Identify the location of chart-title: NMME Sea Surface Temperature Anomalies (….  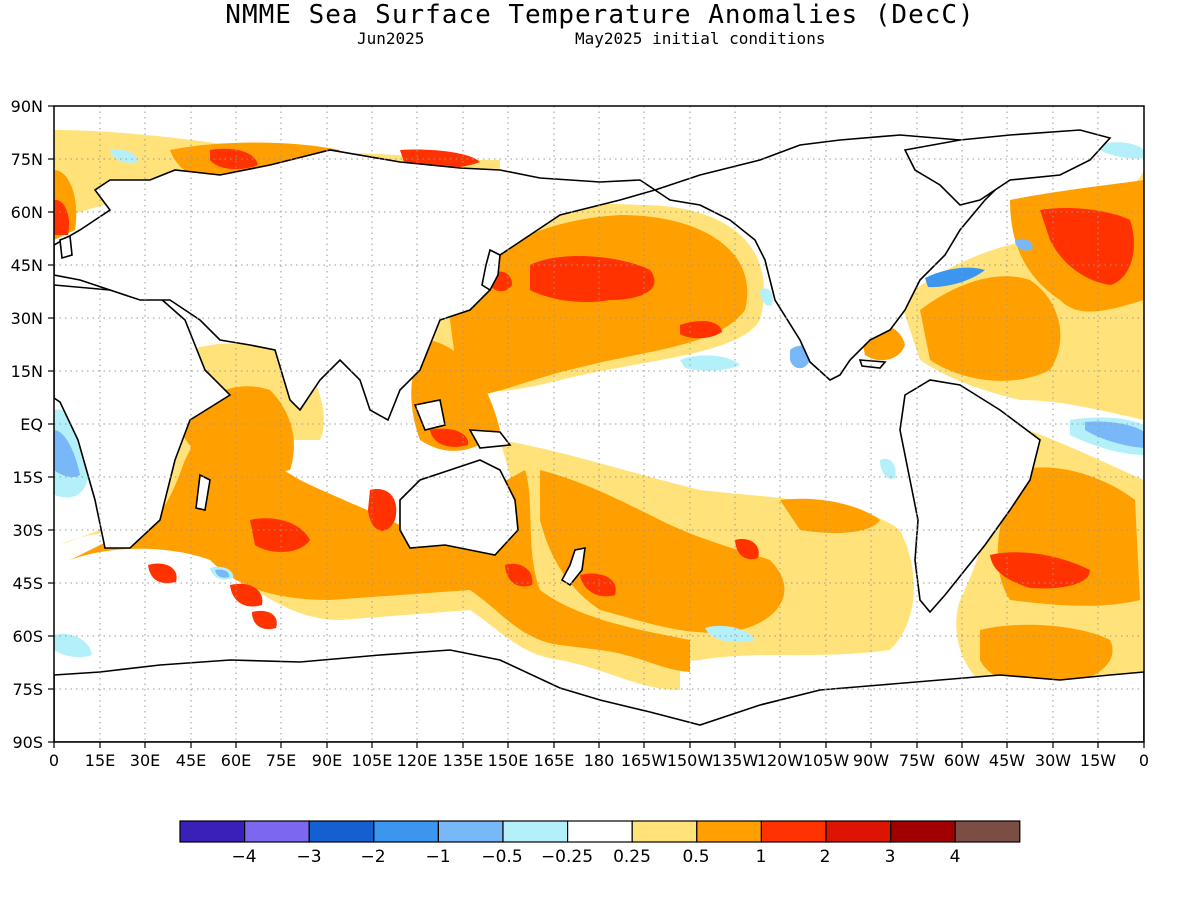
(600, 15).